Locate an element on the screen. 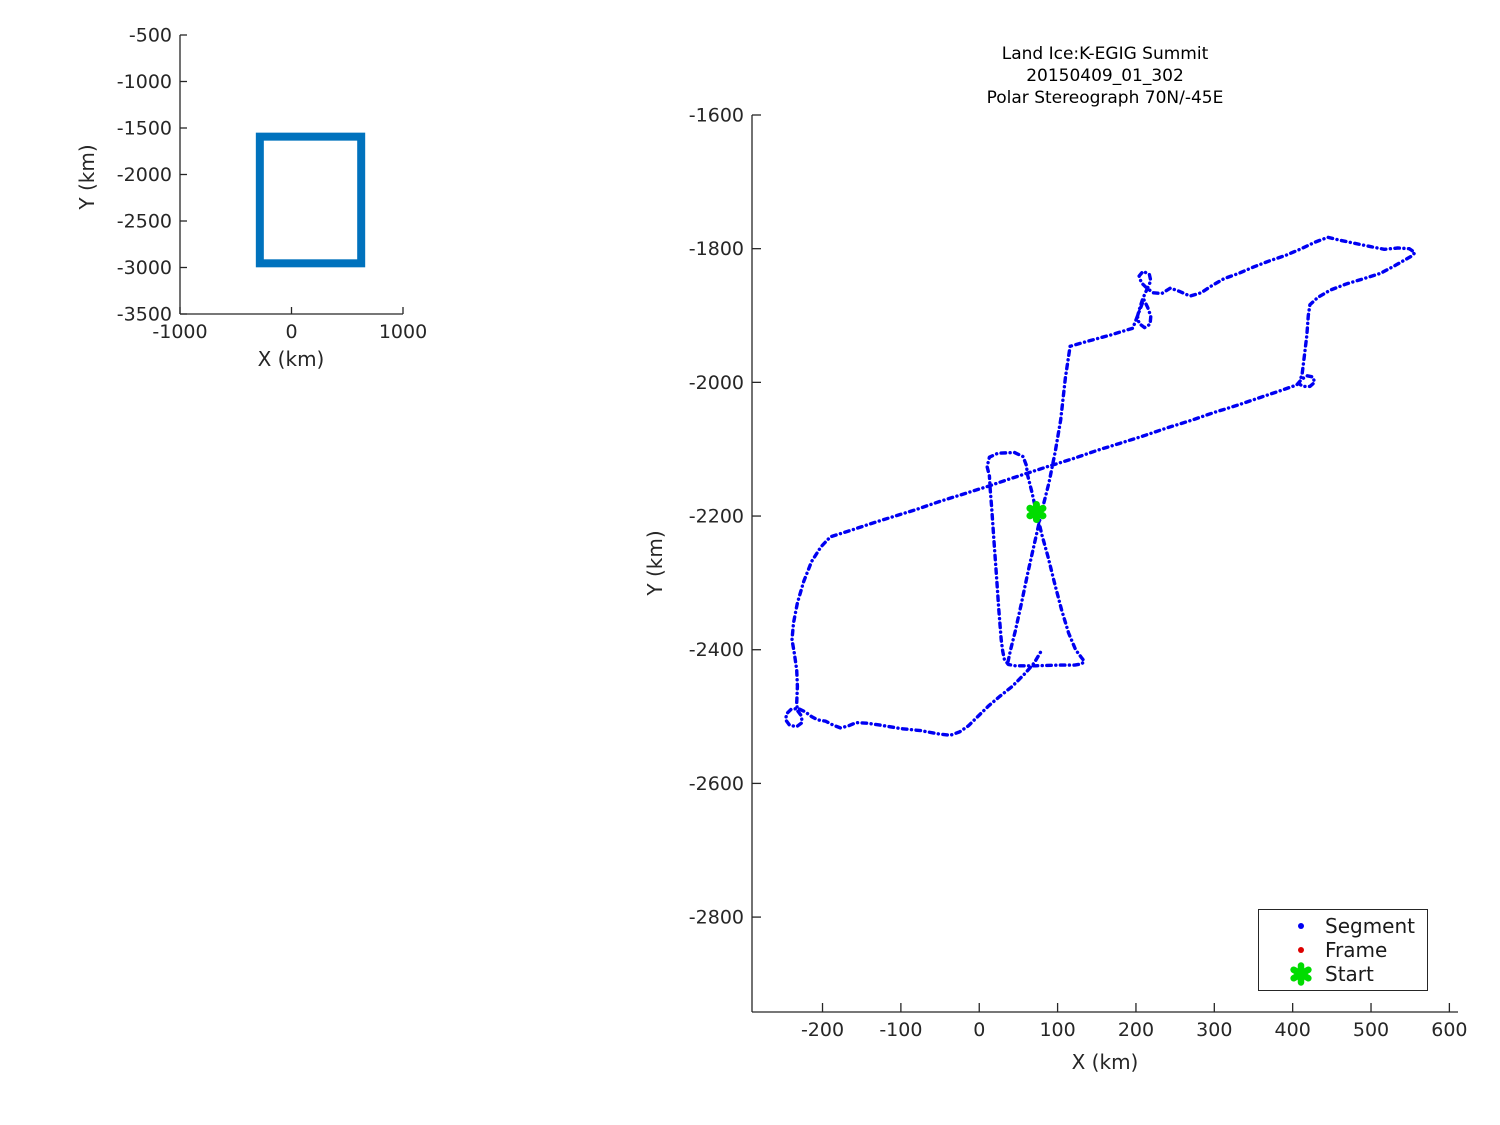 Image resolution: width=1500 pixels, height=1125 pixels. legend-box: Segment Frame Start is located at coordinates (1343, 950).